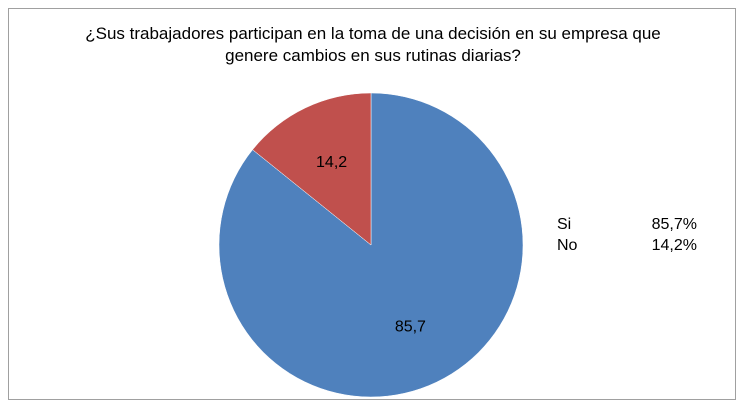 This screenshot has height=408, width=744. What do you see at coordinates (674, 245) in the screenshot?
I see `legend-value-no: 14,2%` at bounding box center [674, 245].